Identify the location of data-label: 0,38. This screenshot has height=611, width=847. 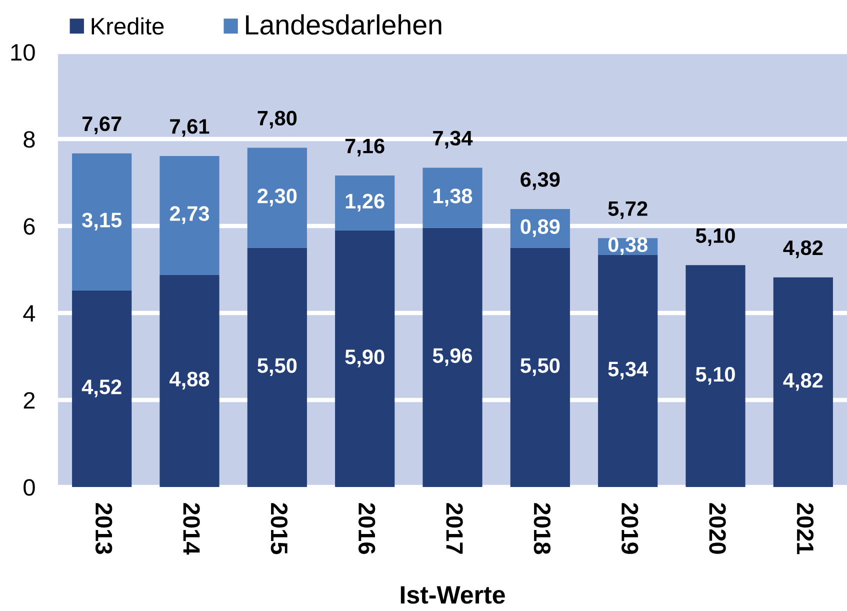
(628, 246).